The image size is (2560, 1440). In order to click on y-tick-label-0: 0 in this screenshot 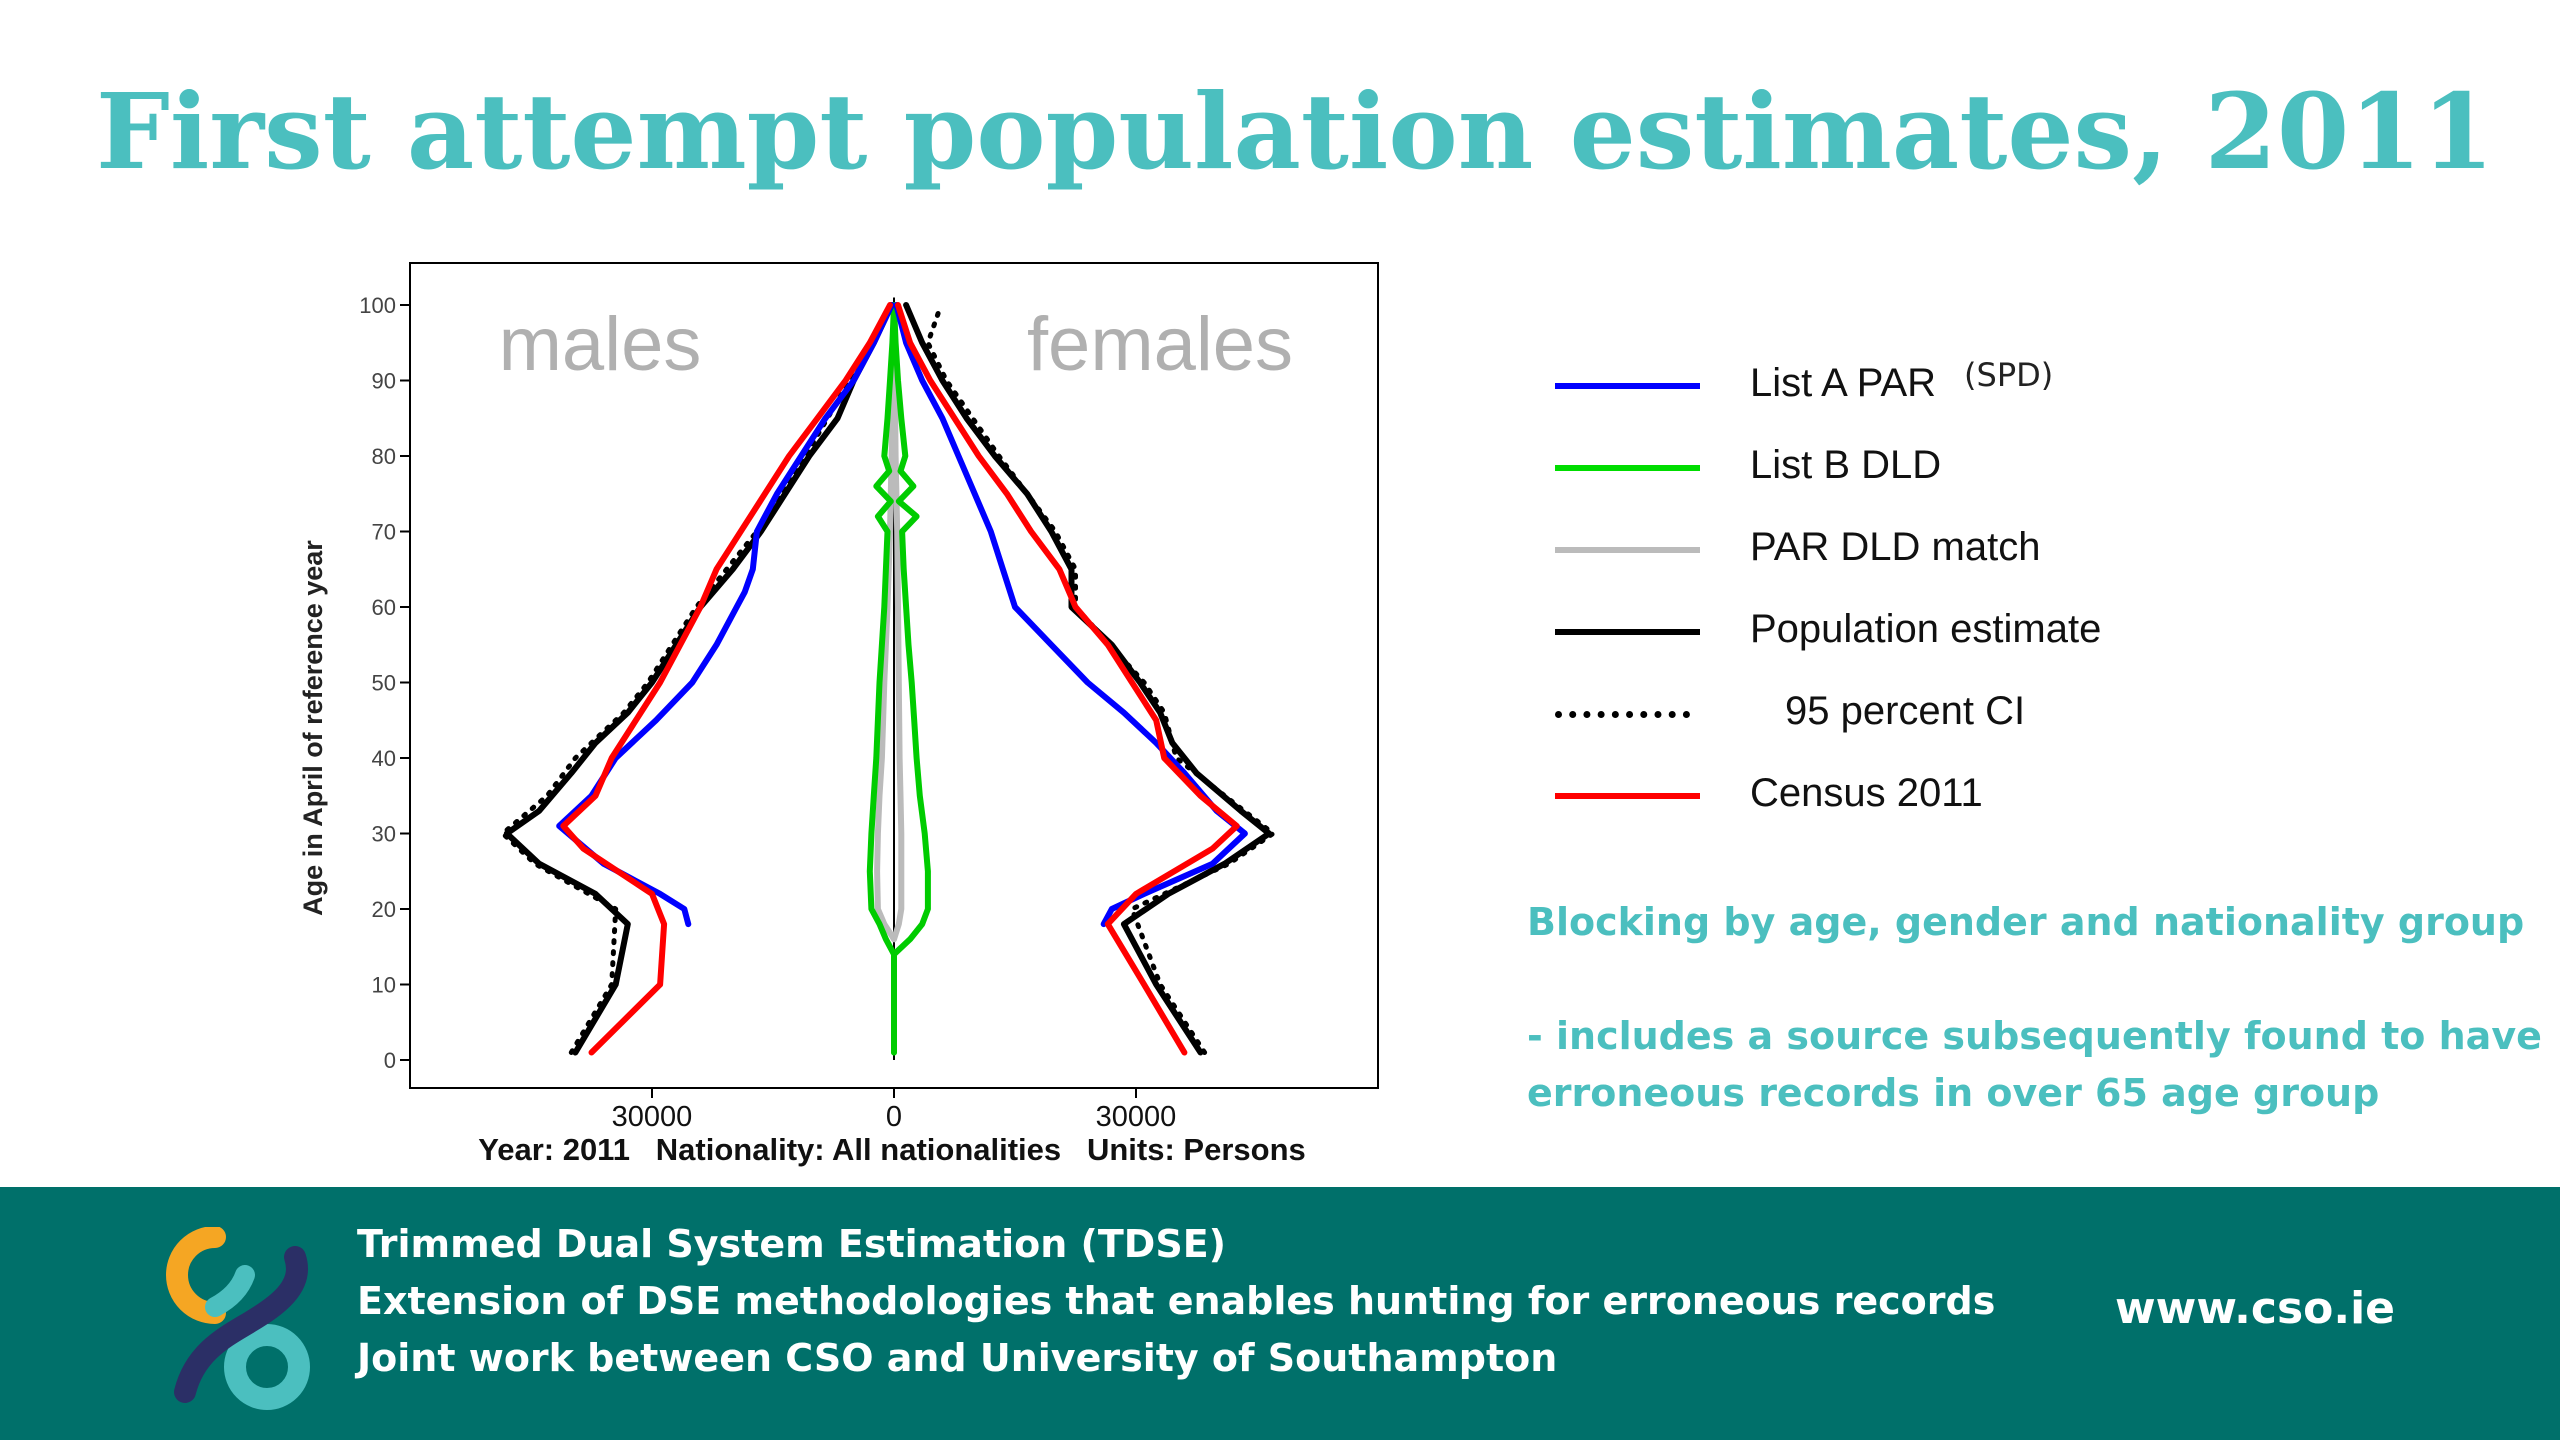, I will do `click(390, 1060)`.